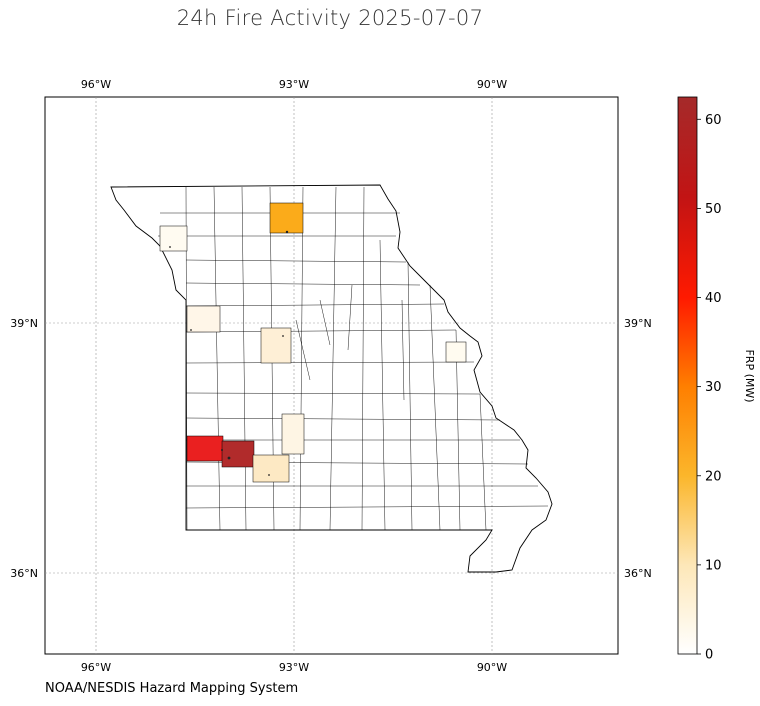 The width and height of the screenshot is (760, 706). Describe the element at coordinates (713, 565) in the screenshot. I see `colorbar-tick-label: 10` at that location.